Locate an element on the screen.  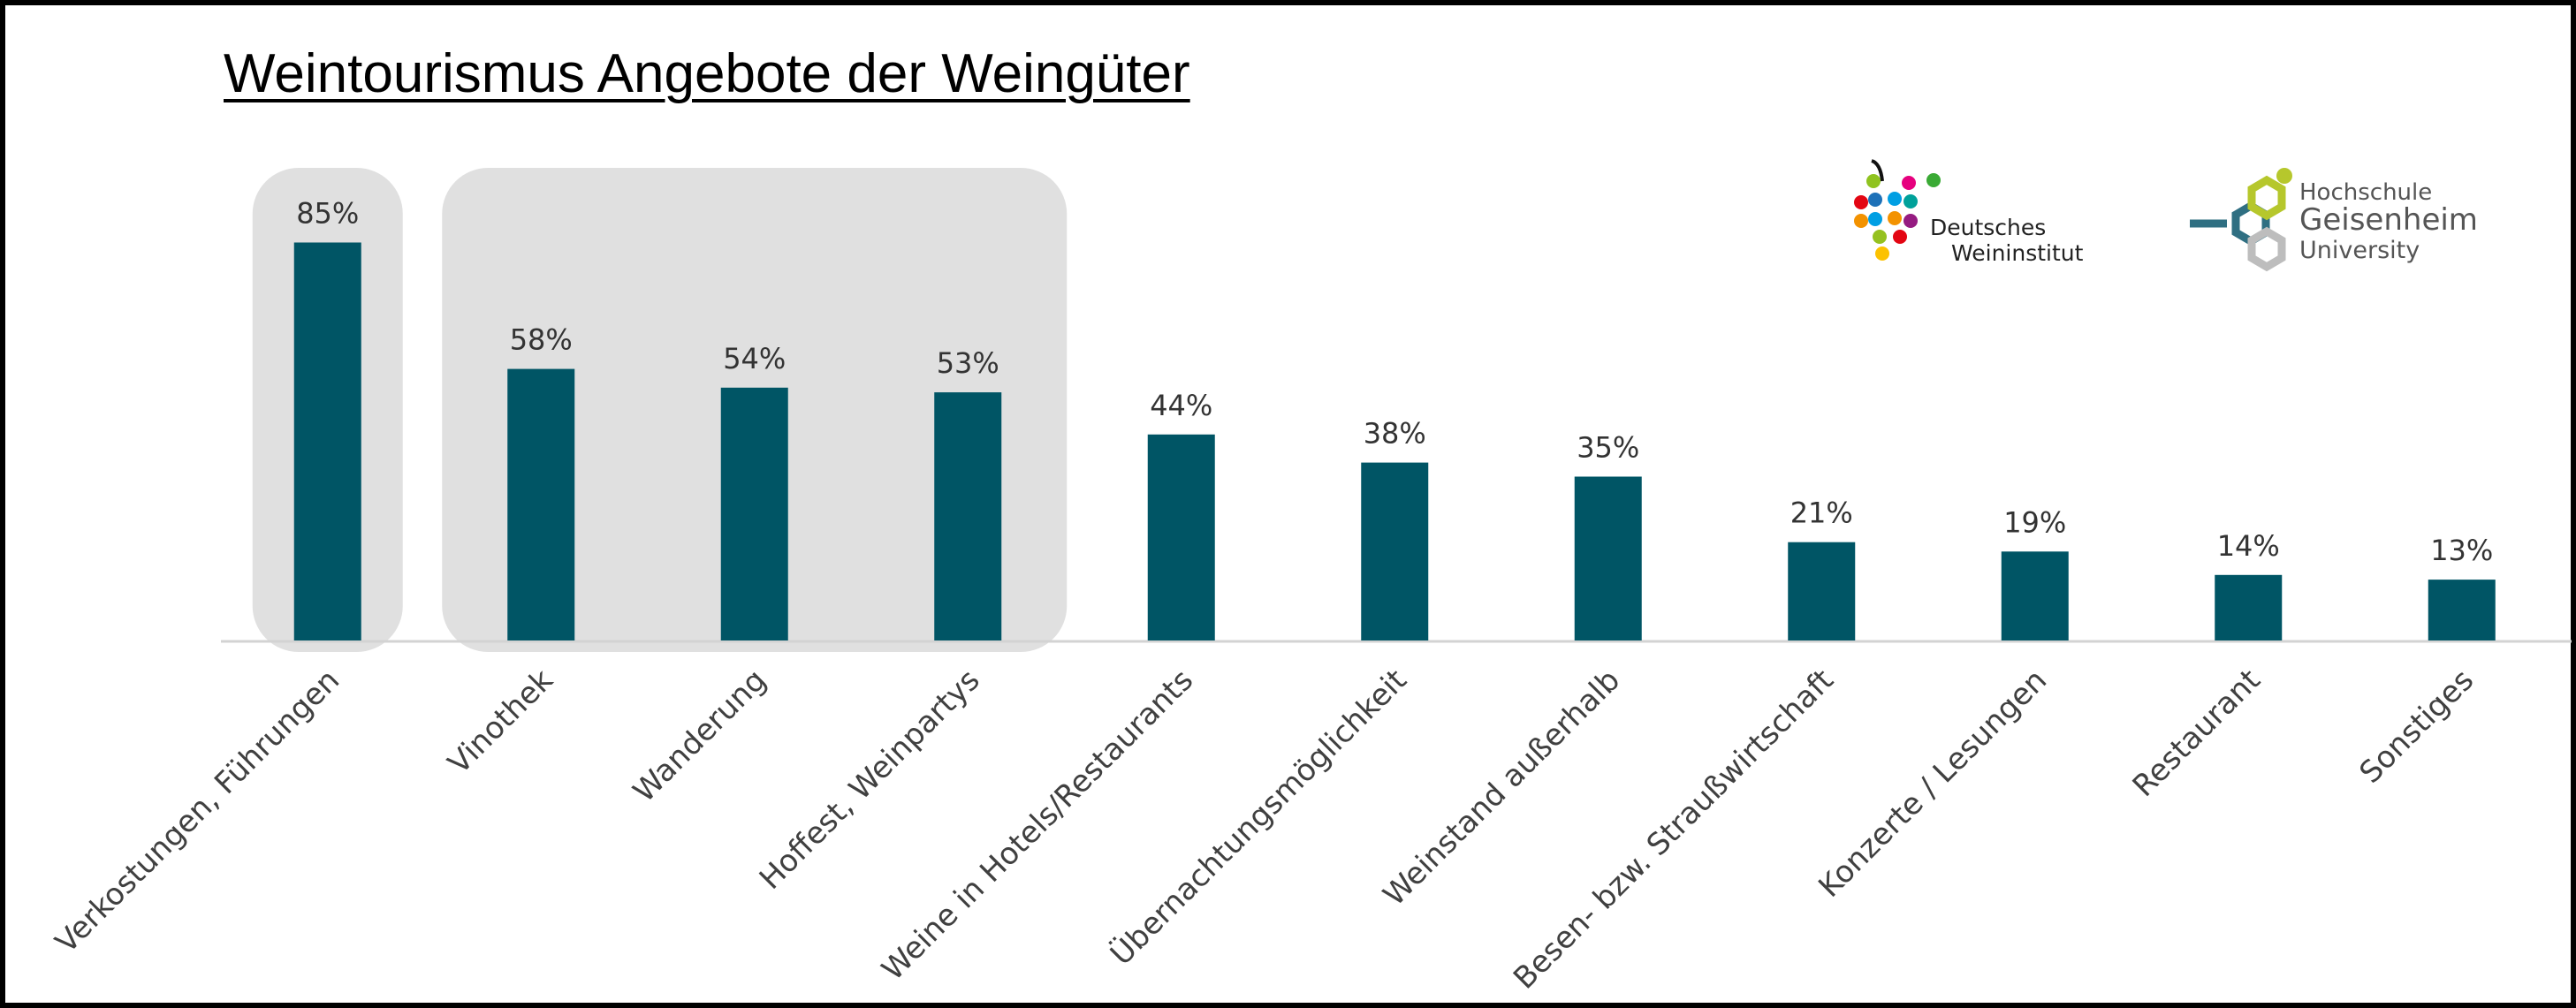
value-label-9: 19% is located at coordinates (2034, 522).